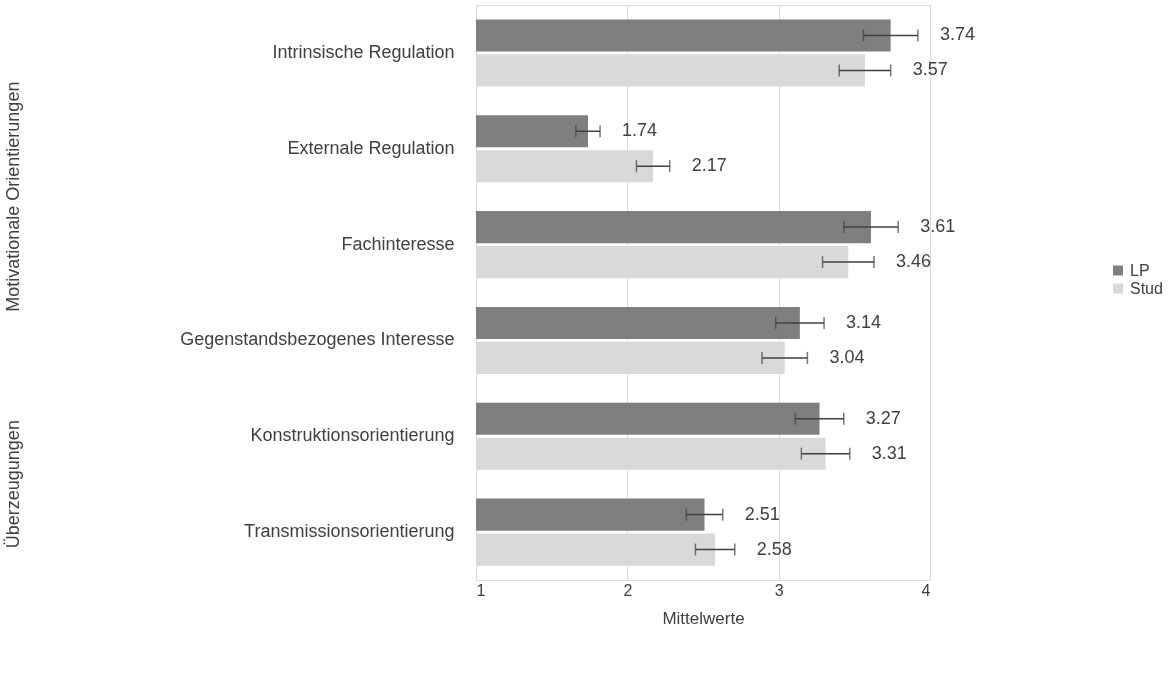  I want to click on data-label: 3.27, so click(883, 417).